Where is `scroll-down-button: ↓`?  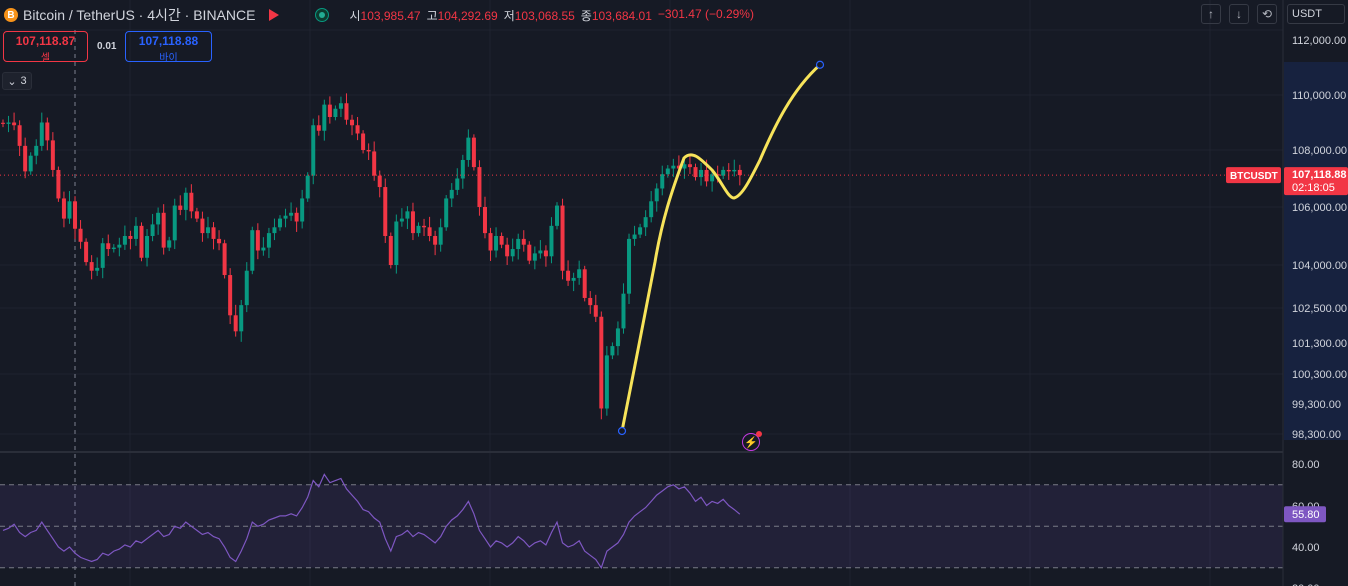
scroll-down-button: ↓ is located at coordinates (1239, 14).